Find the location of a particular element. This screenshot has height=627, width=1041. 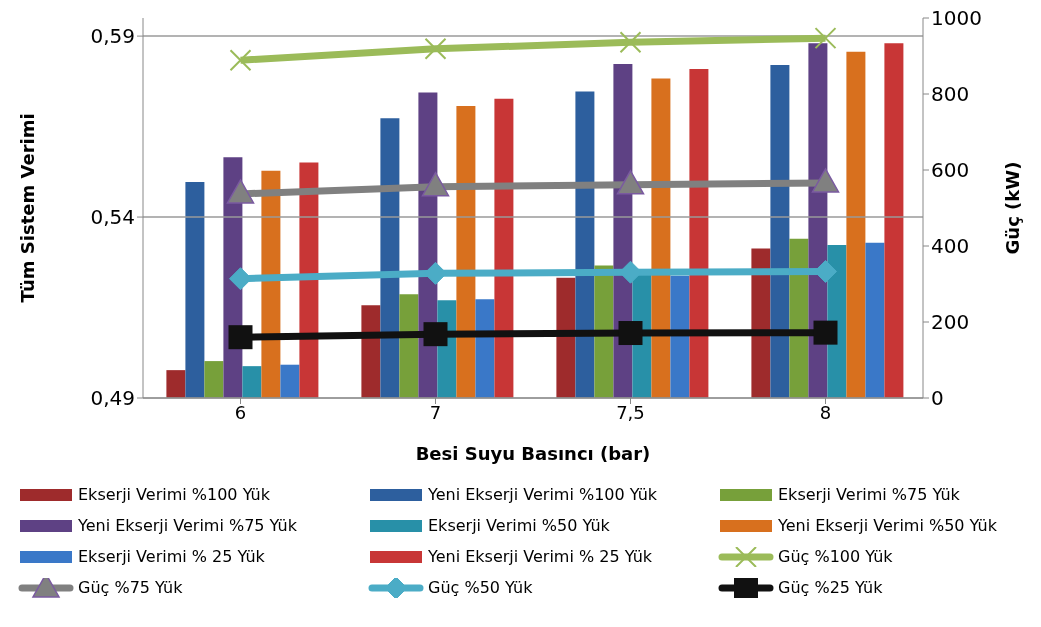

legend-label: Yeni Ekserji Verimi %50 Yük is located at coordinates (887, 525).